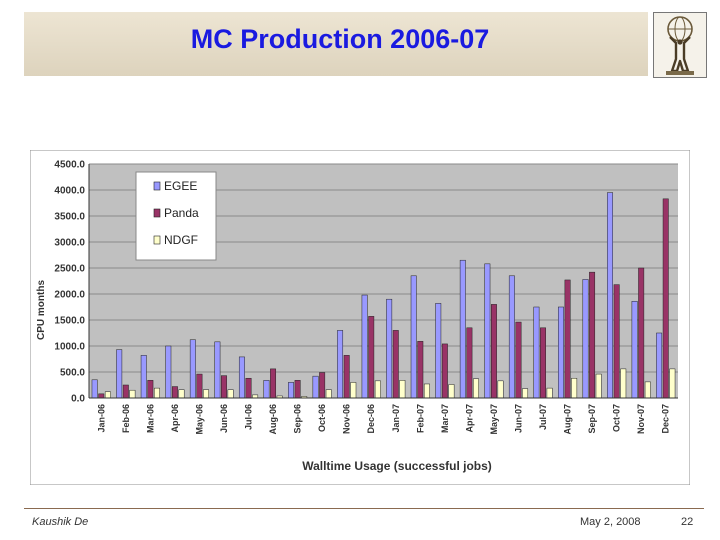 This screenshot has height=540, width=720. Describe the element at coordinates (199, 419) in the screenshot. I see `x-tick-label: May-06` at that location.